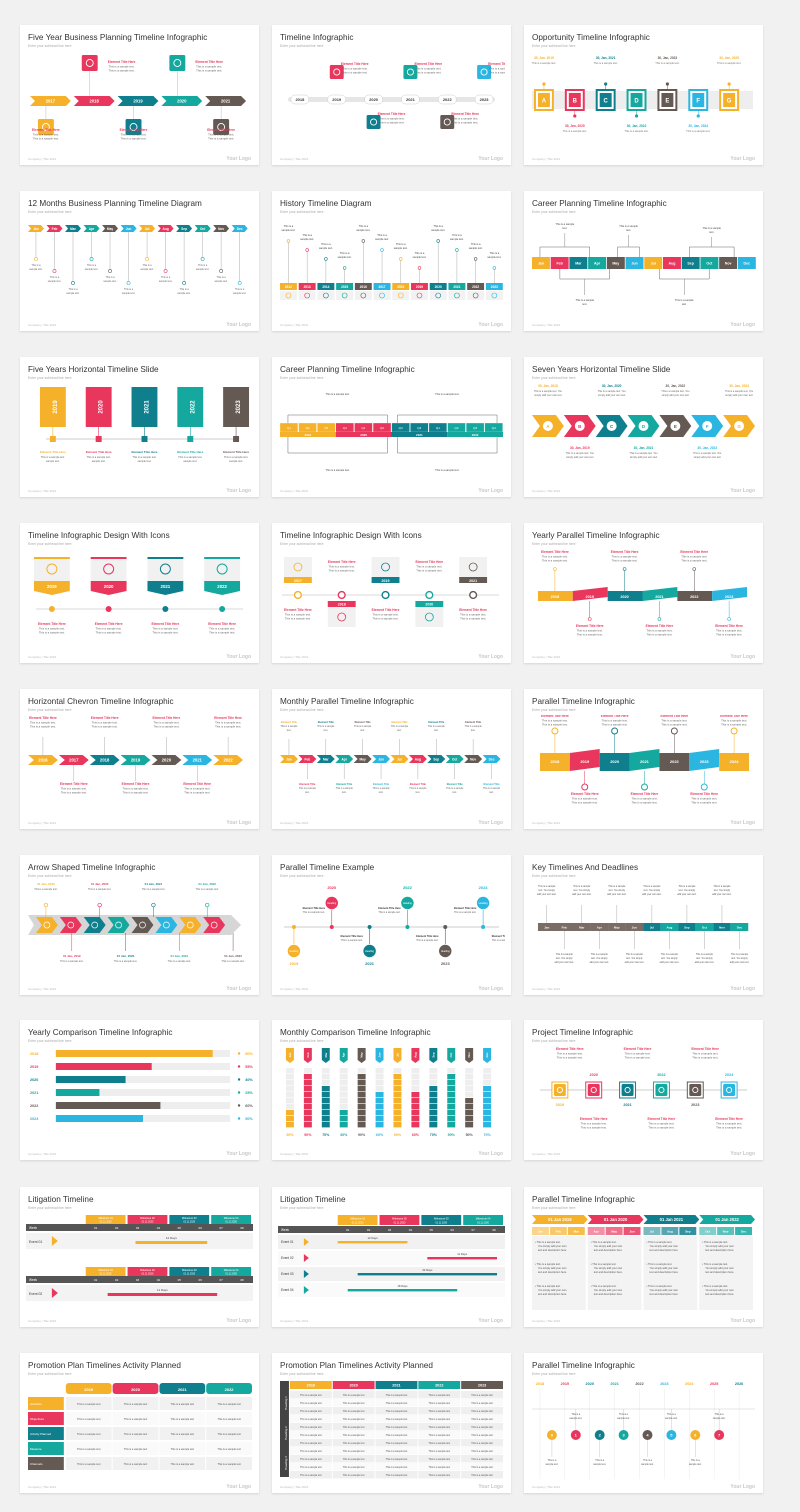 Image resolution: width=800 pixels, height=1512 pixels. I want to click on year-label: 2019, so click(34, 1067).